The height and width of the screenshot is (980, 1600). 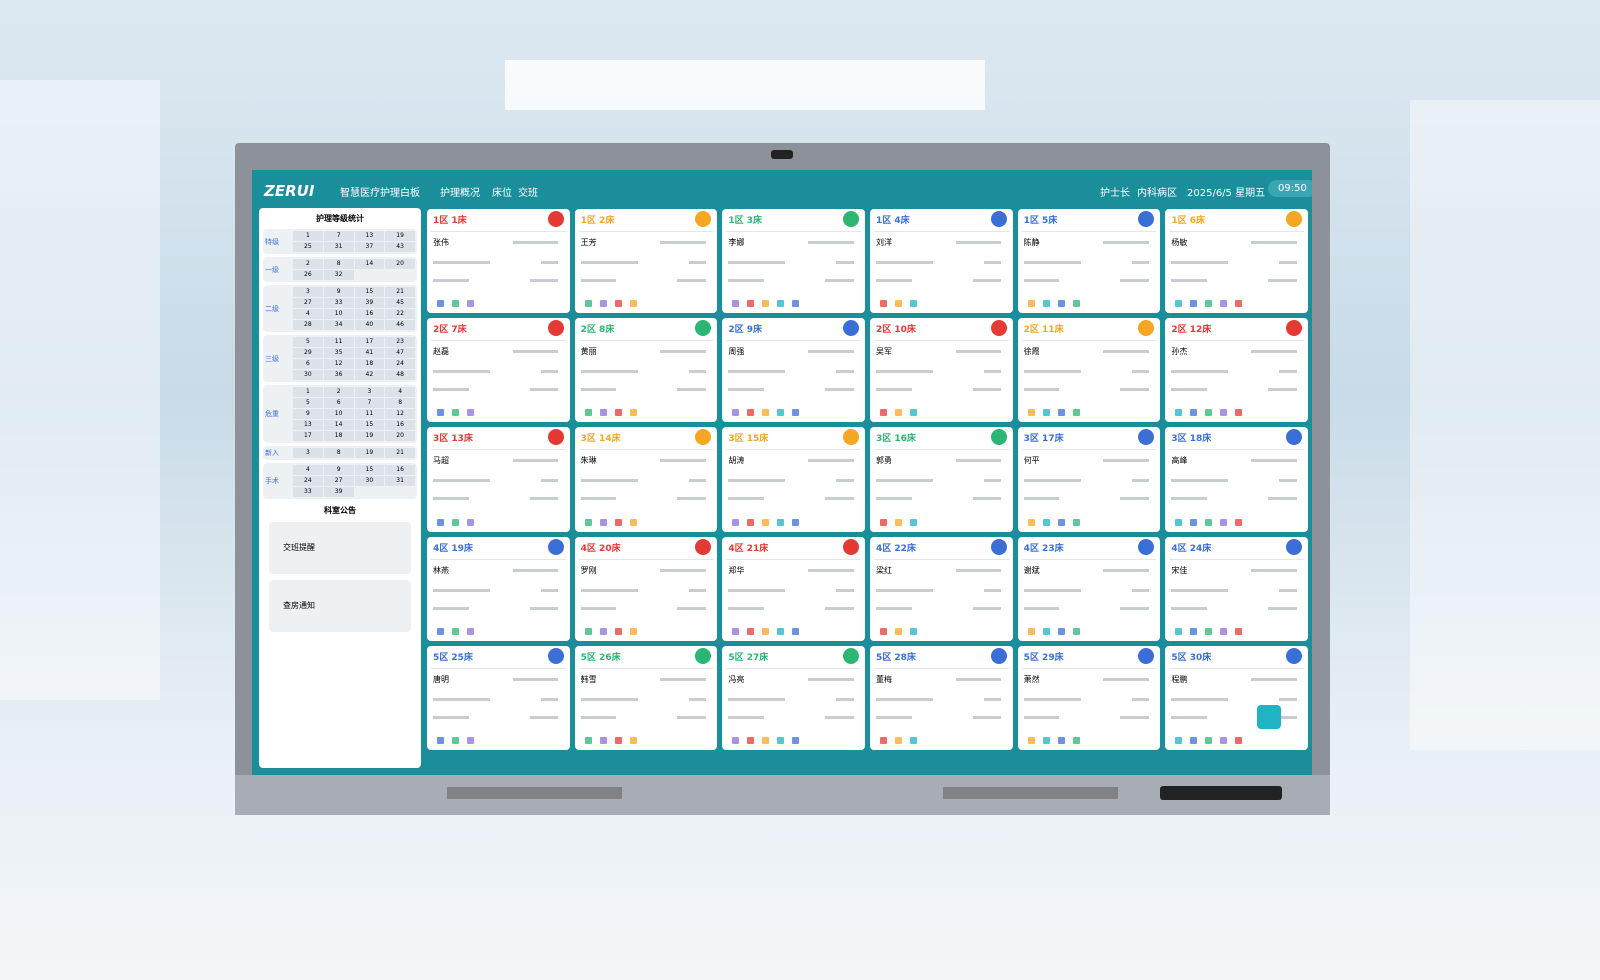 I want to click on bed-label: 5区 29床, so click(x=1043, y=657).